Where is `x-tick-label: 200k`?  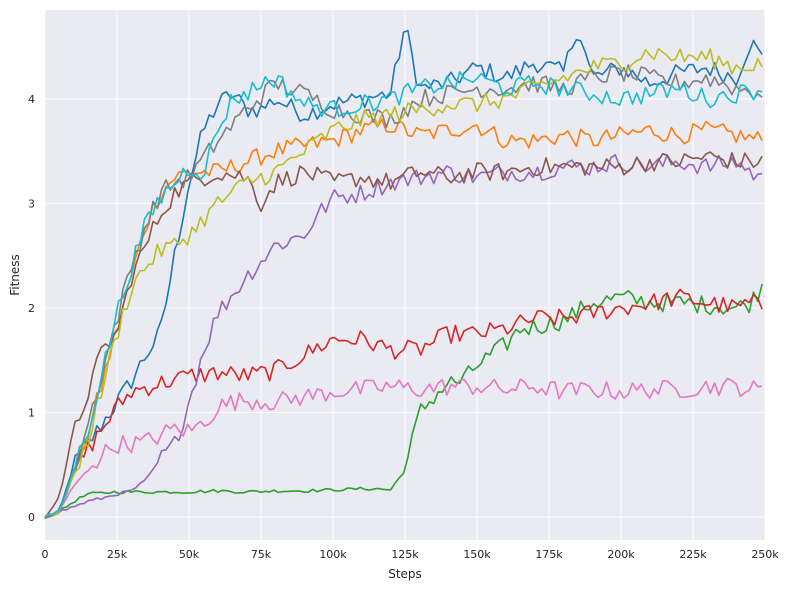
x-tick-label: 200k is located at coordinates (621, 554).